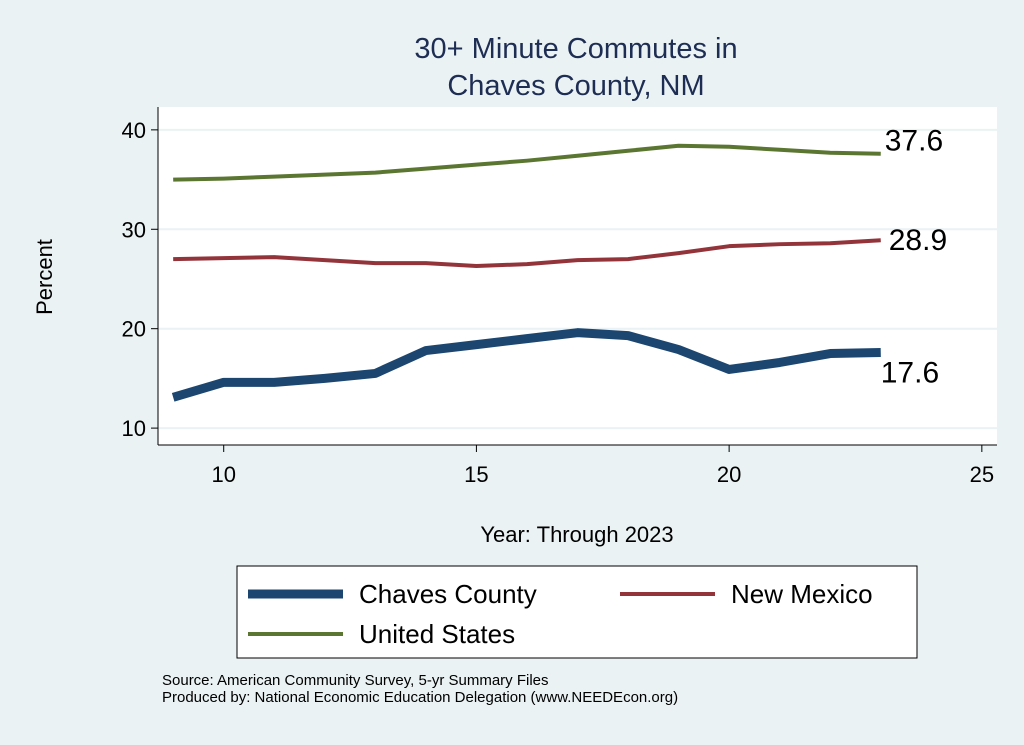 The image size is (1024, 745). I want to click on x-tick-label: 15, so click(476, 474).